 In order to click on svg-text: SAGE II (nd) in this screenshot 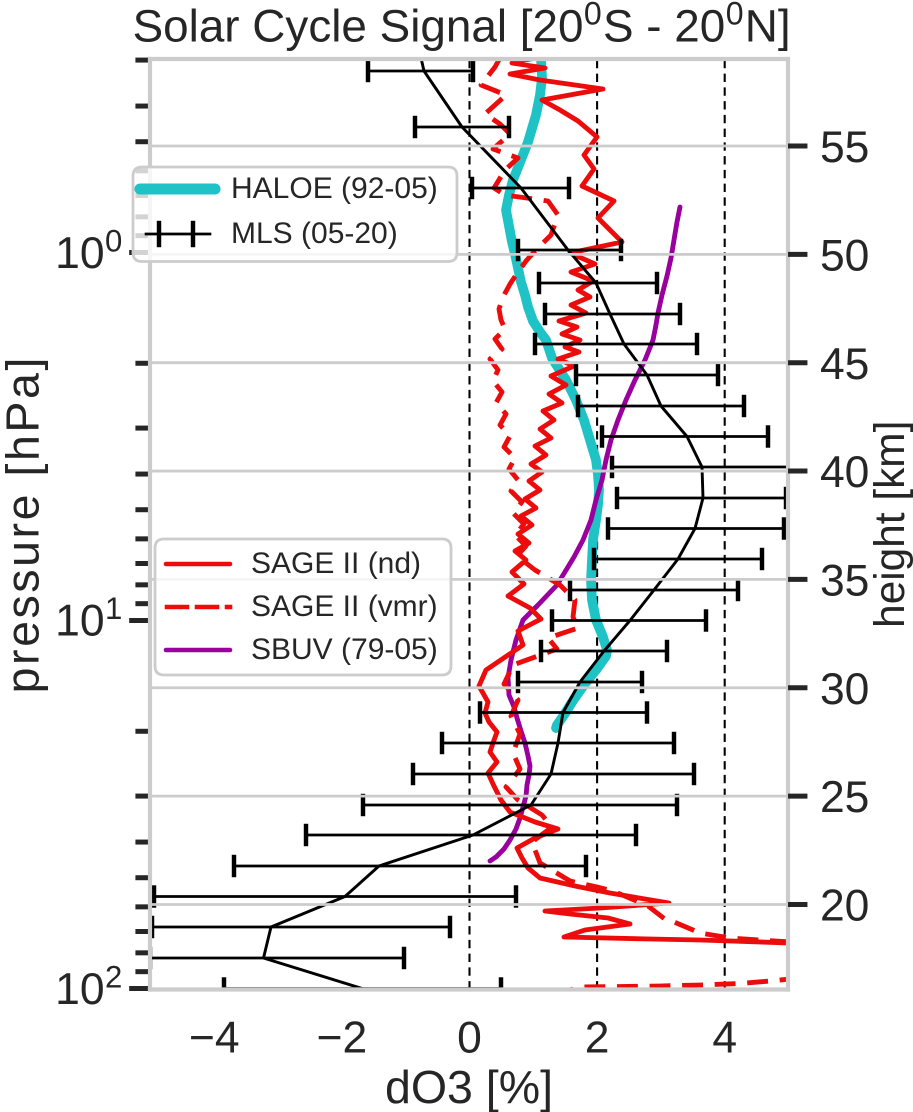, I will do `click(336, 563)`.